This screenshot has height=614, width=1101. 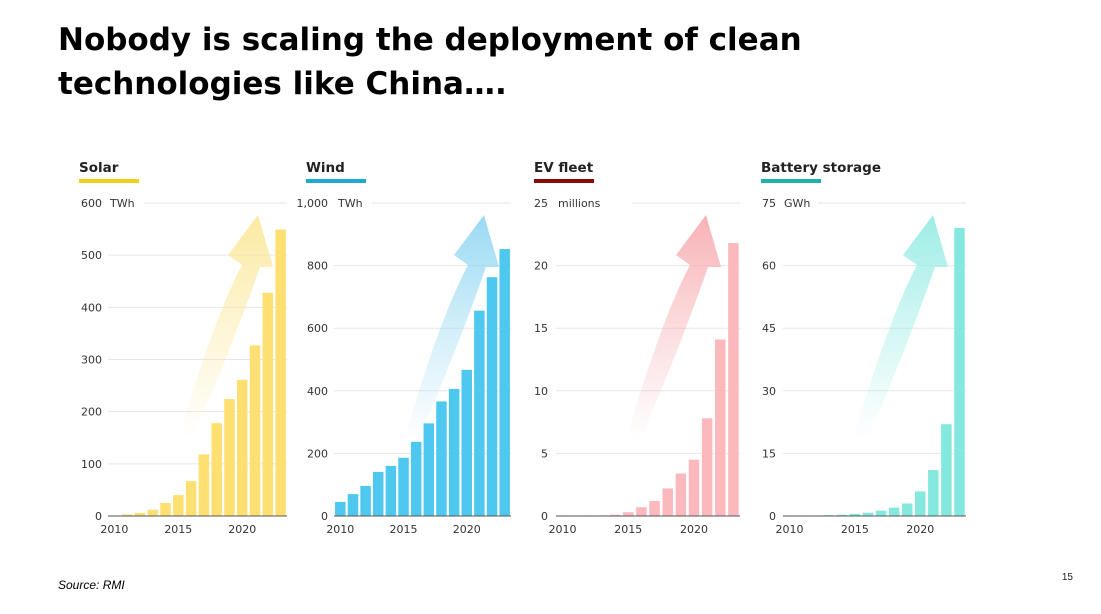 I want to click on y-tick-label: 30, so click(x=769, y=391).